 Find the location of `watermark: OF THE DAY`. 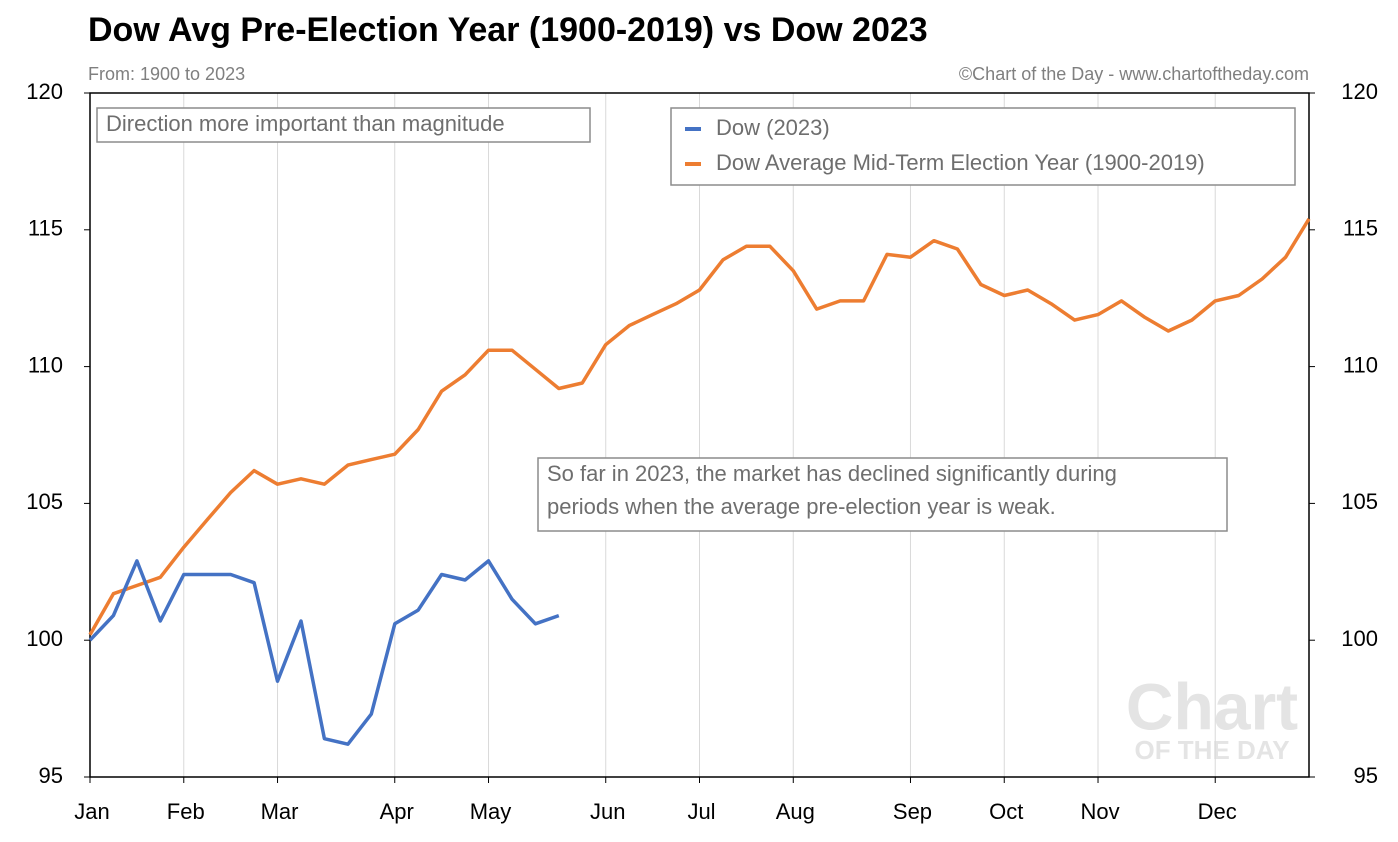

watermark: OF THE DAY is located at coordinates (1211, 750).